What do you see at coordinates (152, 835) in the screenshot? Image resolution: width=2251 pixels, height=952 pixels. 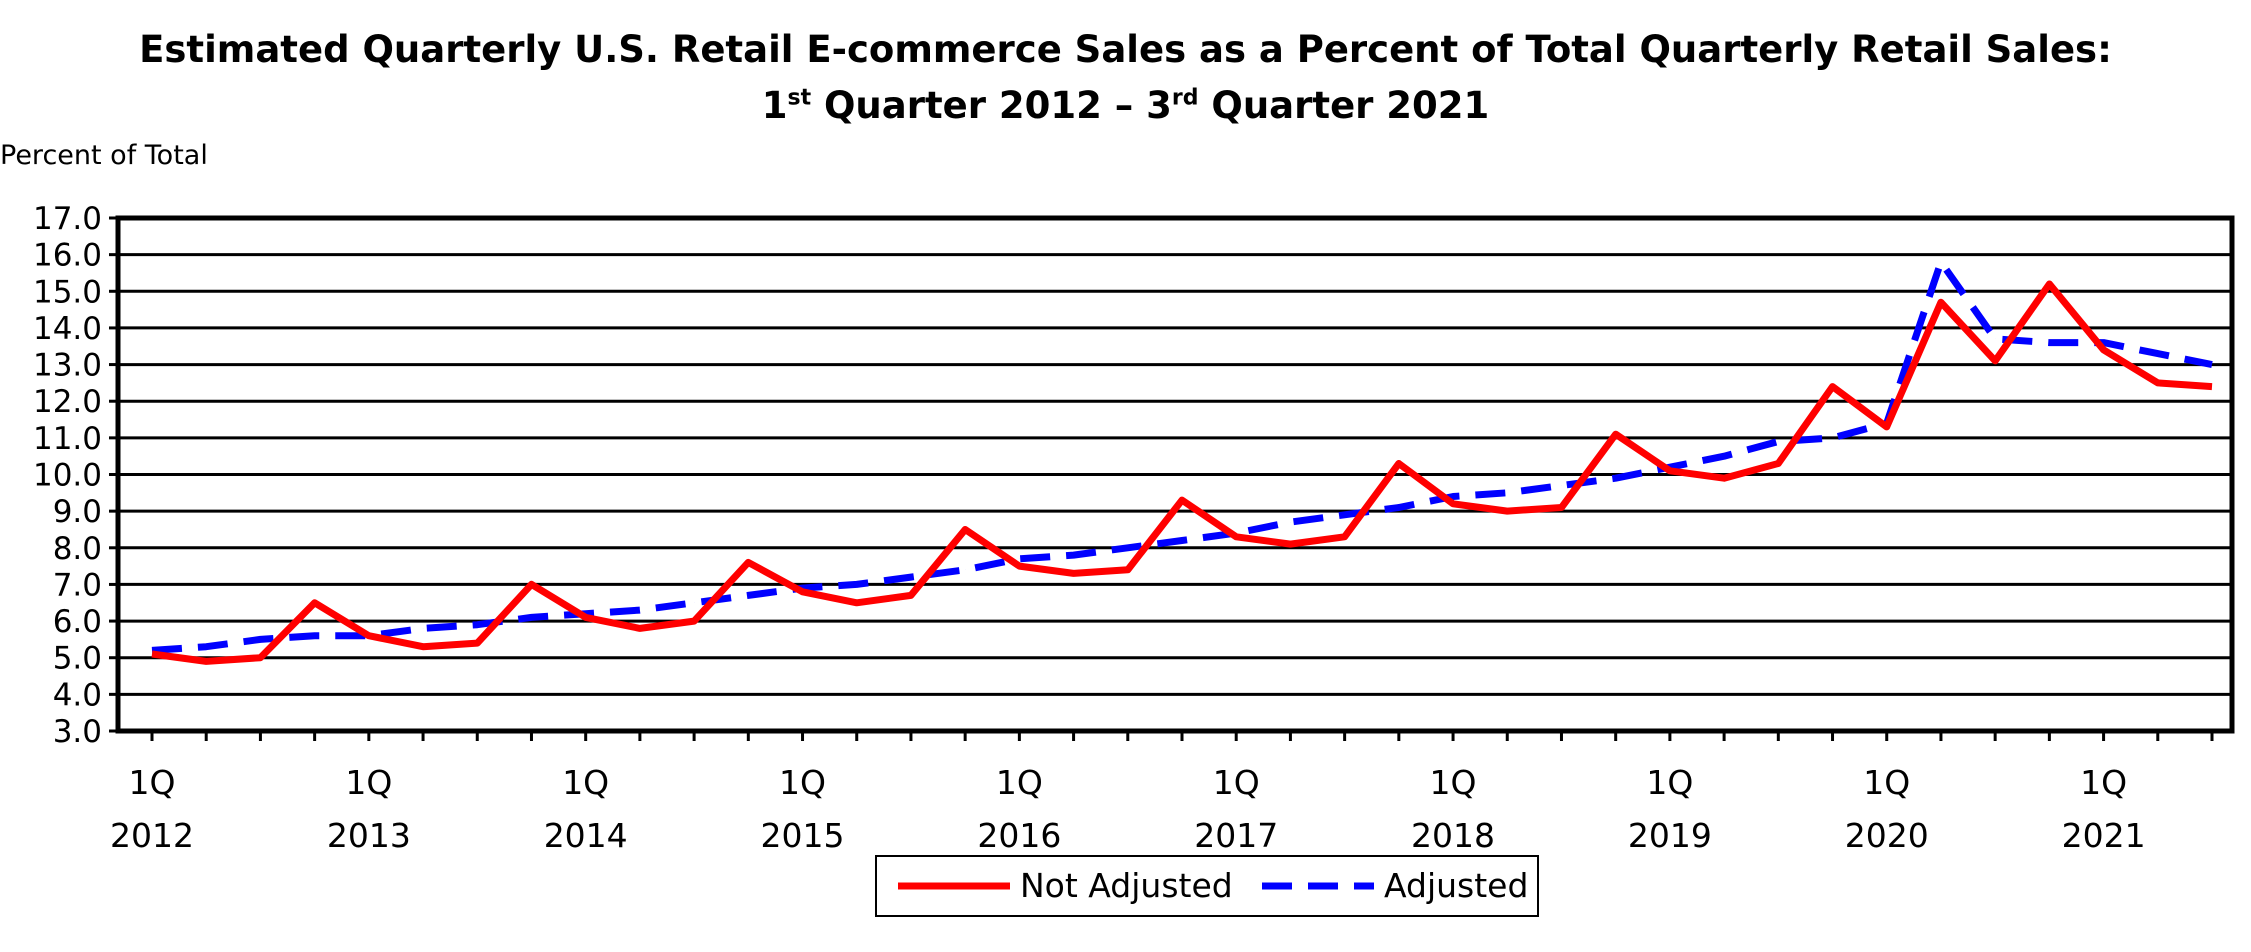 I see `x-tick-label-year: 2012` at bounding box center [152, 835].